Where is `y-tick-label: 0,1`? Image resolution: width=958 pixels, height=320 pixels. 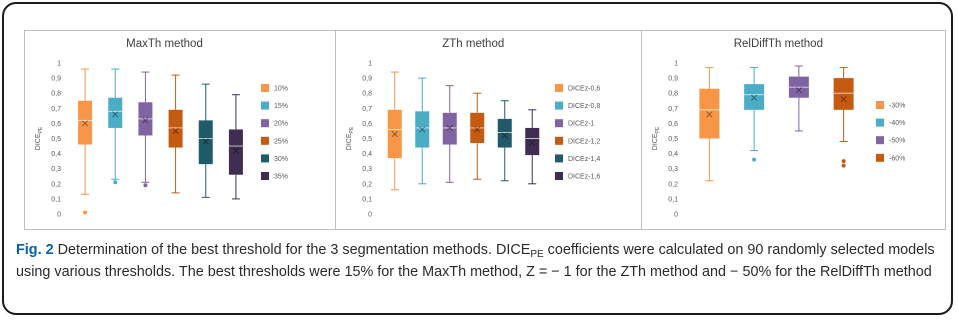 y-tick-label: 0,1 is located at coordinates (56, 199).